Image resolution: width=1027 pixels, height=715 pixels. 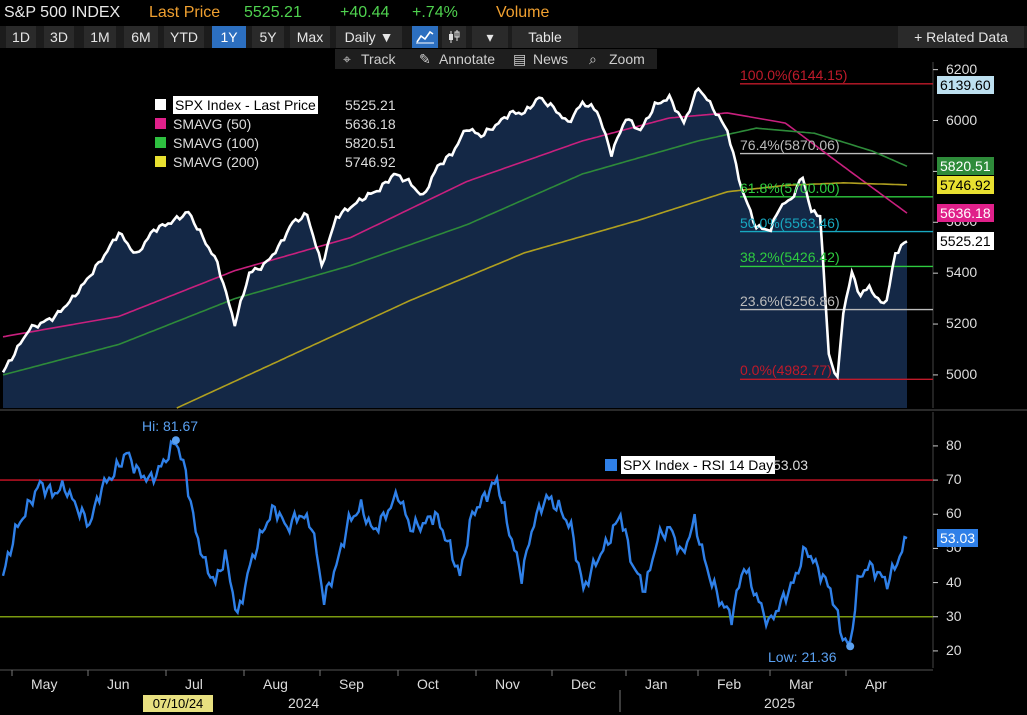 What do you see at coordinates (425, 37) in the screenshot?
I see `line-chart-icon` at bounding box center [425, 37].